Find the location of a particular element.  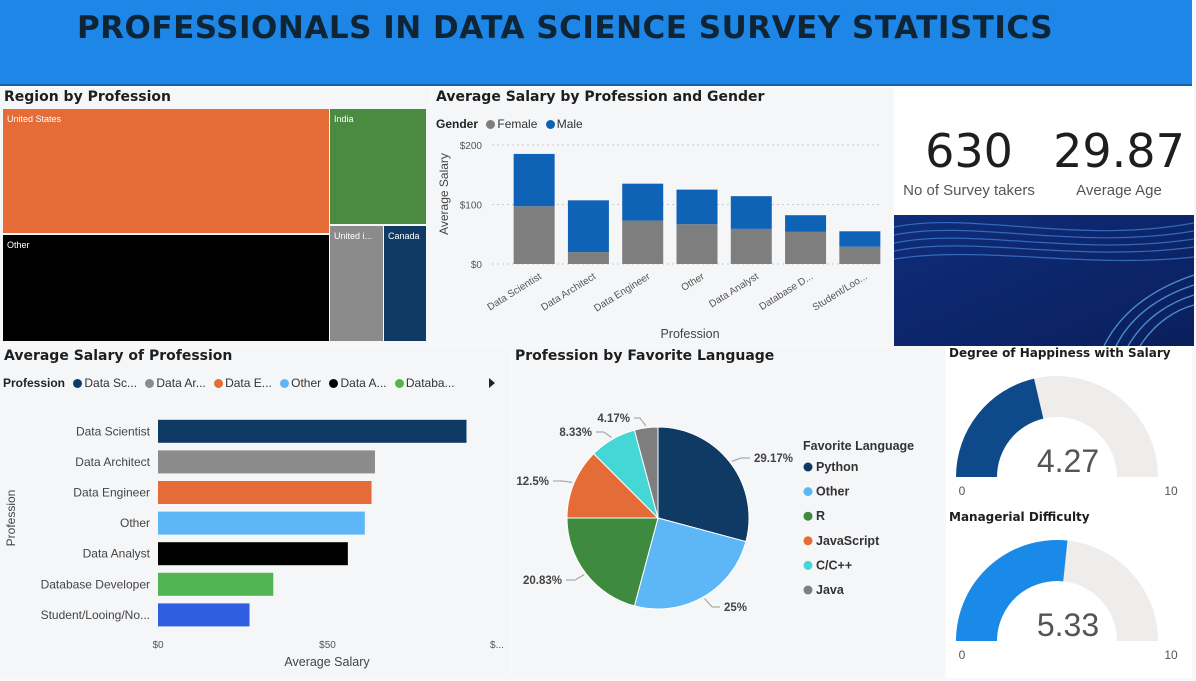

average-age-value: 29.87 is located at coordinates (1119, 151).